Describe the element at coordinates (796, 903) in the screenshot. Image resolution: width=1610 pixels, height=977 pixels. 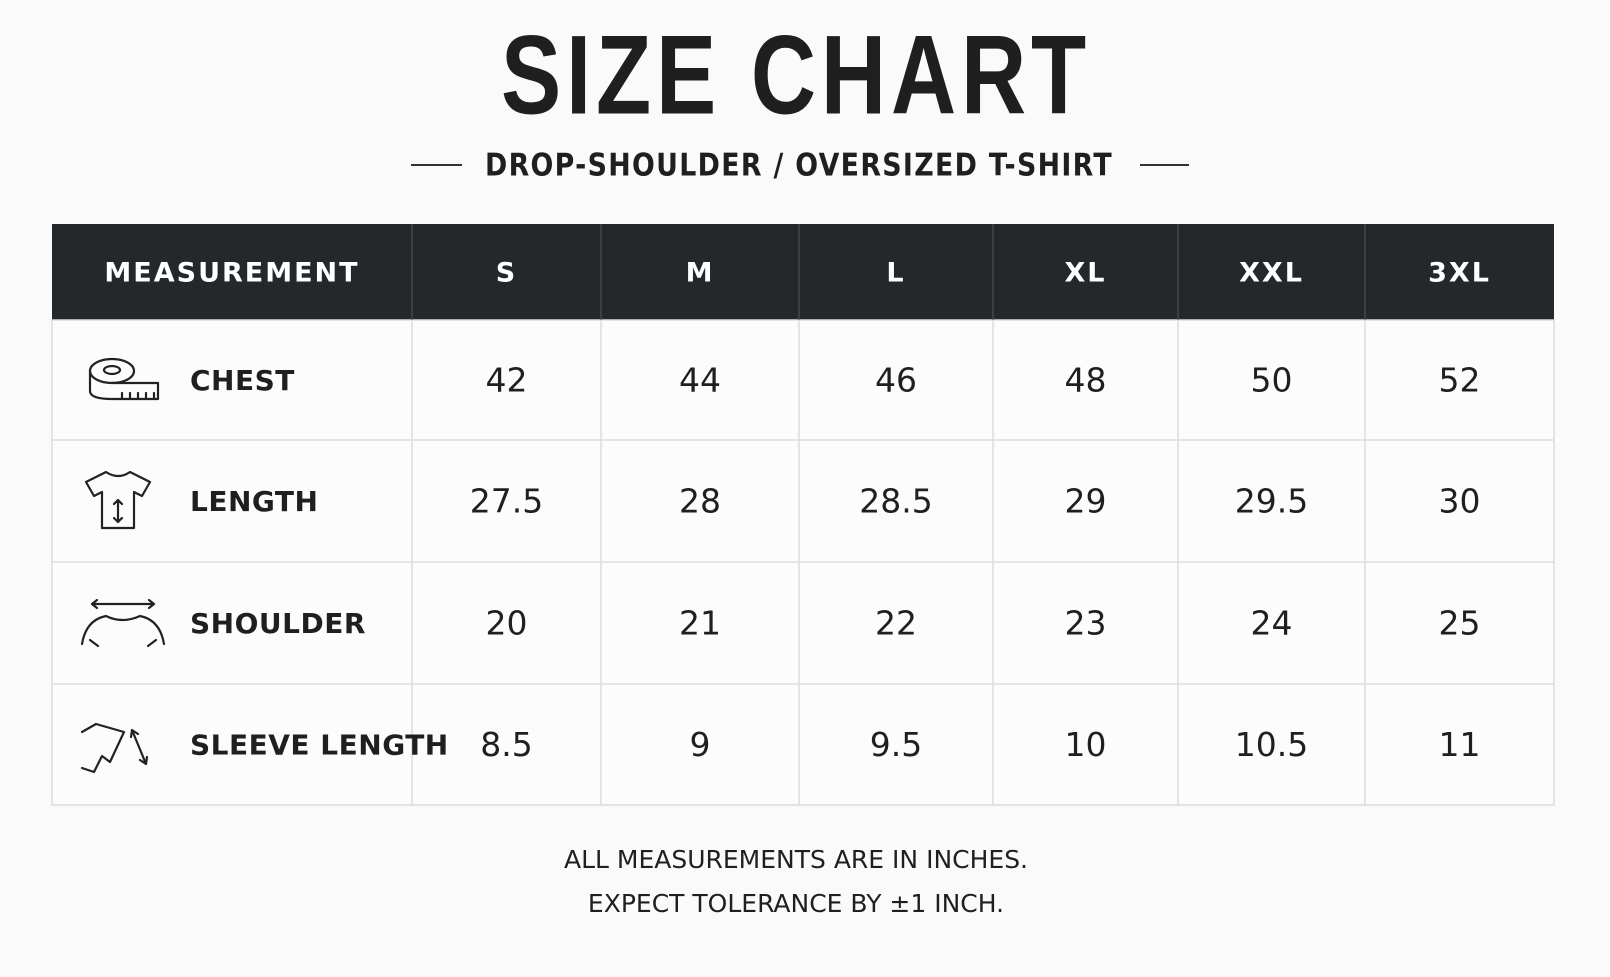
I see `footer-line: EXPECT TOLERANCE BY ±1 INCH.` at that location.